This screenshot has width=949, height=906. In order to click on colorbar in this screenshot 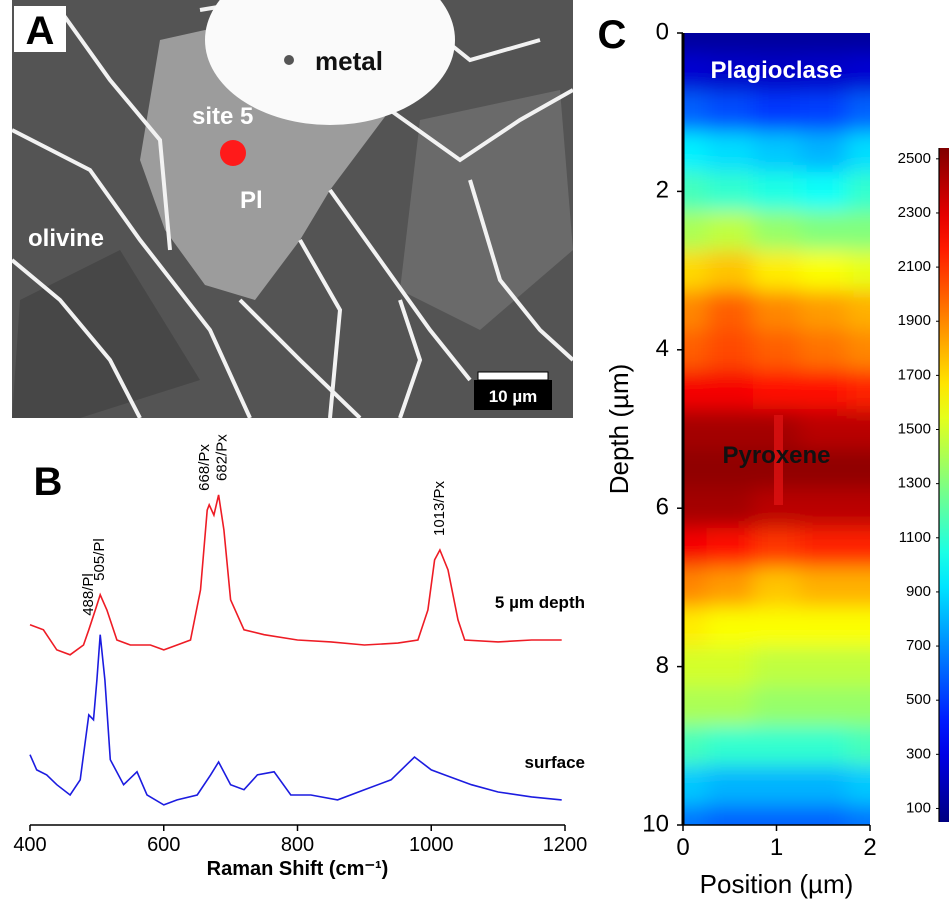, I will do `click(944, 485)`.